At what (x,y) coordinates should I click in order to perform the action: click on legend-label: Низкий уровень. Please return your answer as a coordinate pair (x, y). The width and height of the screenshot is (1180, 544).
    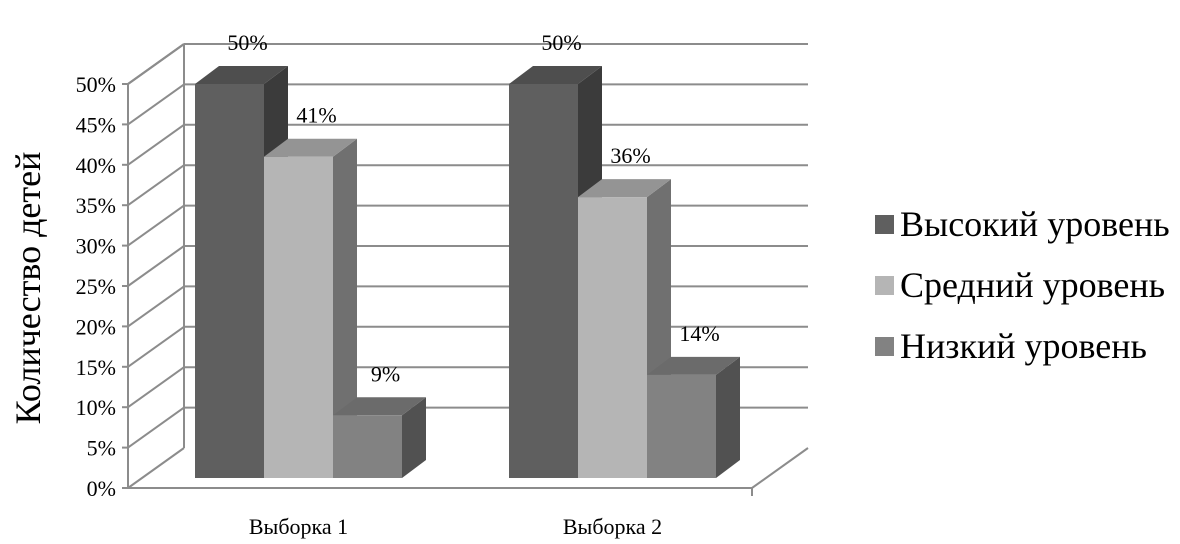
    Looking at the image, I should click on (1023, 346).